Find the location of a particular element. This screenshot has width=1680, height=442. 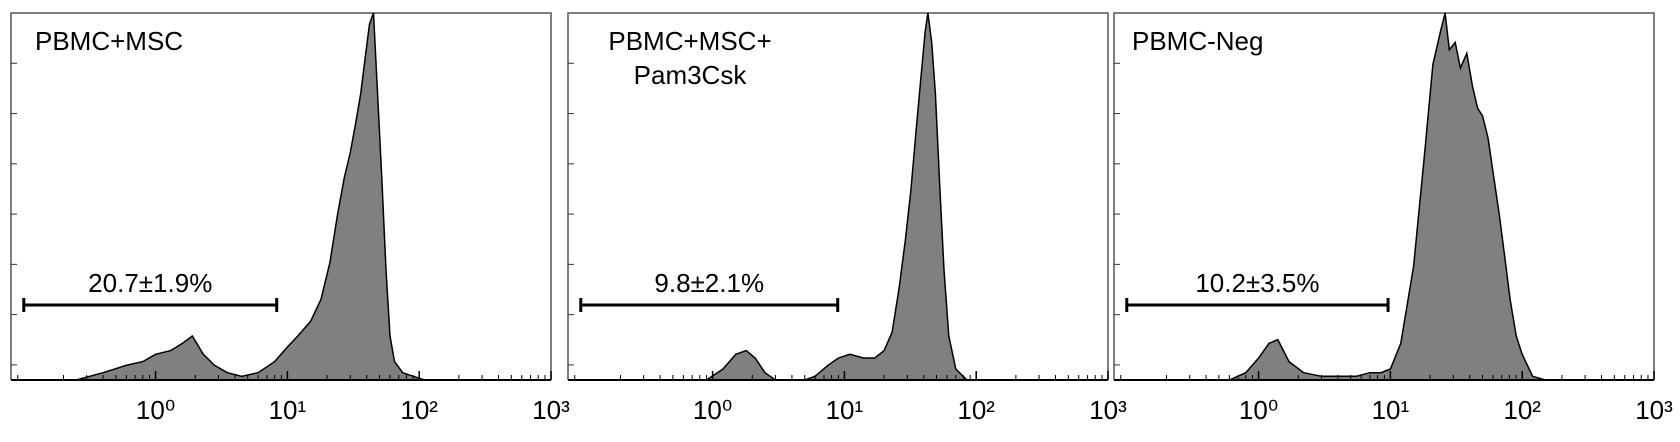

panel-title: PBMC+MSC+ is located at coordinates (689, 41).